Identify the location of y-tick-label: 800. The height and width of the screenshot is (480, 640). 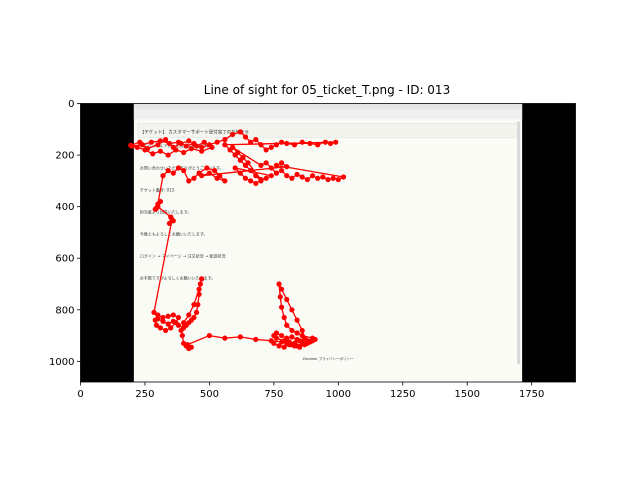
(64, 310).